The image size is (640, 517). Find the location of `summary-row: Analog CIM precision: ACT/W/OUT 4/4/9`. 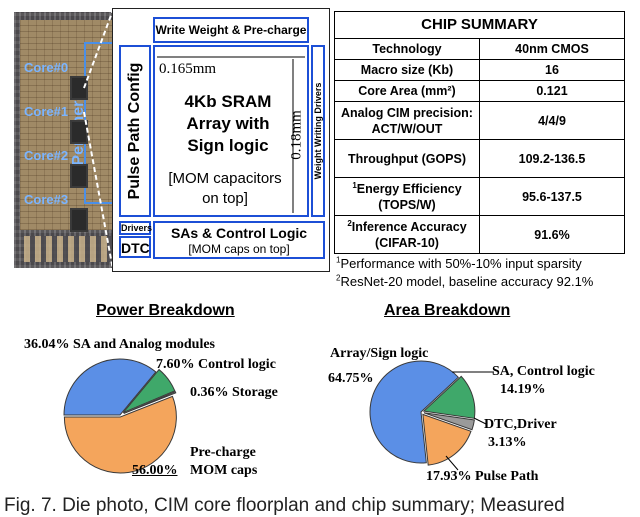

summary-row: Analog CIM precision: ACT/W/OUT 4/4/9 is located at coordinates (479, 120).